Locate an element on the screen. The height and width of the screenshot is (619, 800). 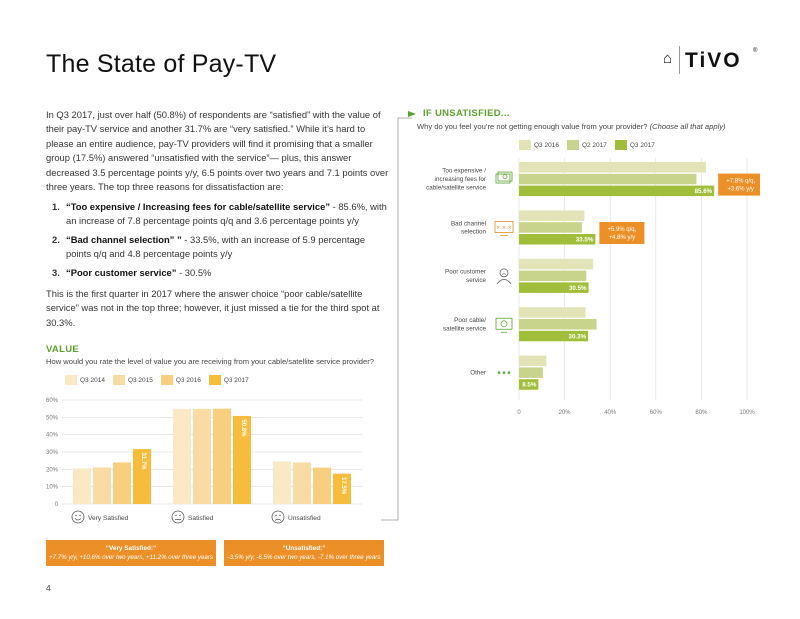
tv-channels-icon: × × × is located at coordinates (504, 228).